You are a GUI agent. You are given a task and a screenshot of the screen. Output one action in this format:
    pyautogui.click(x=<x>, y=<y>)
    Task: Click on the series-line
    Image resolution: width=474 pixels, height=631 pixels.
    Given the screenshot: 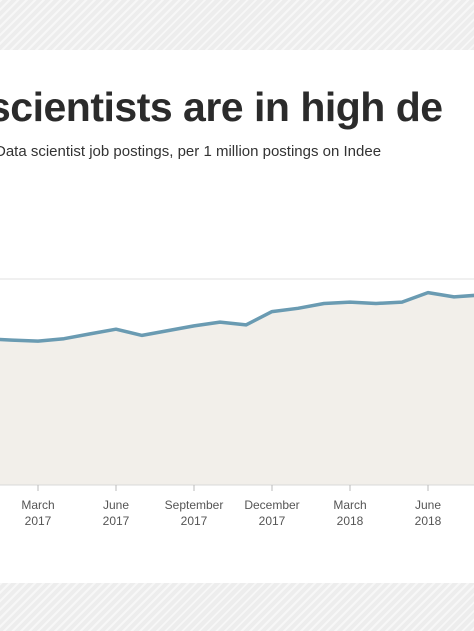 What is the action you would take?
    pyautogui.click(x=237, y=316)
    